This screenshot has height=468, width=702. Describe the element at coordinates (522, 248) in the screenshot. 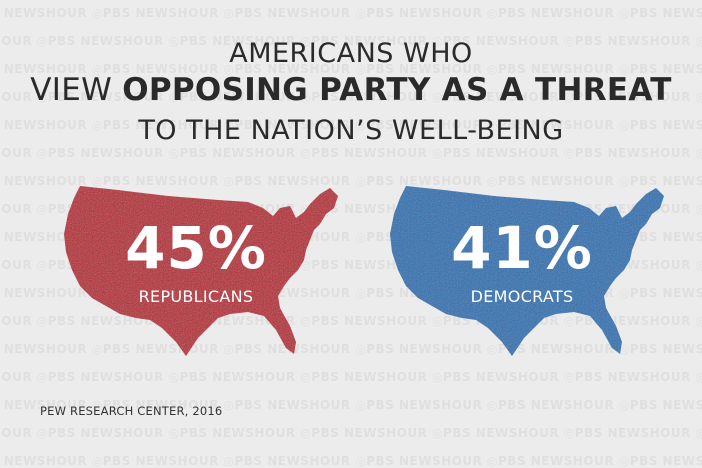

I see `democrats-value-label: 41%` at that location.